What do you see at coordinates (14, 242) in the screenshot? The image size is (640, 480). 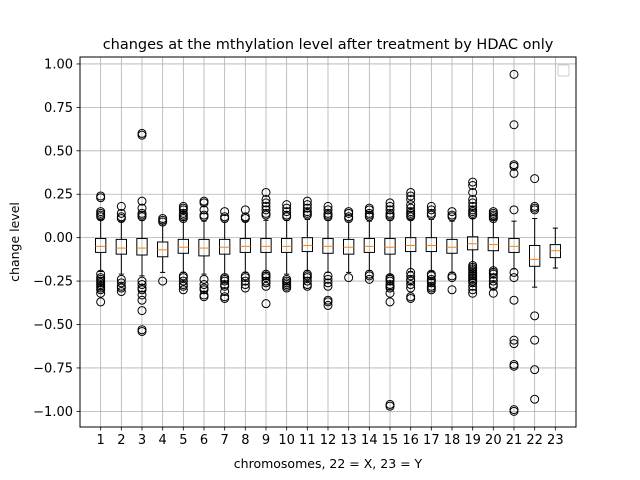 I see `y-axis-label: change level` at bounding box center [14, 242].